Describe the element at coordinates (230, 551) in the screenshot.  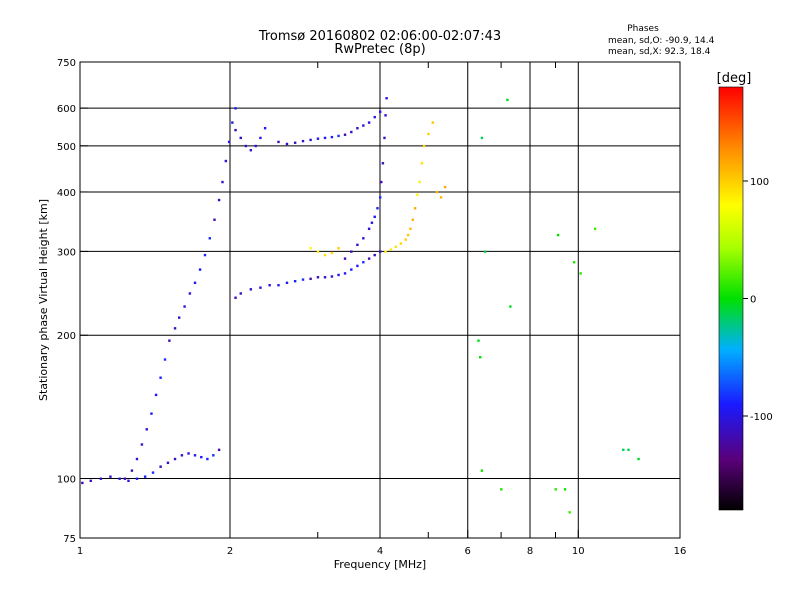
I see `x-tick-label: 2` at that location.